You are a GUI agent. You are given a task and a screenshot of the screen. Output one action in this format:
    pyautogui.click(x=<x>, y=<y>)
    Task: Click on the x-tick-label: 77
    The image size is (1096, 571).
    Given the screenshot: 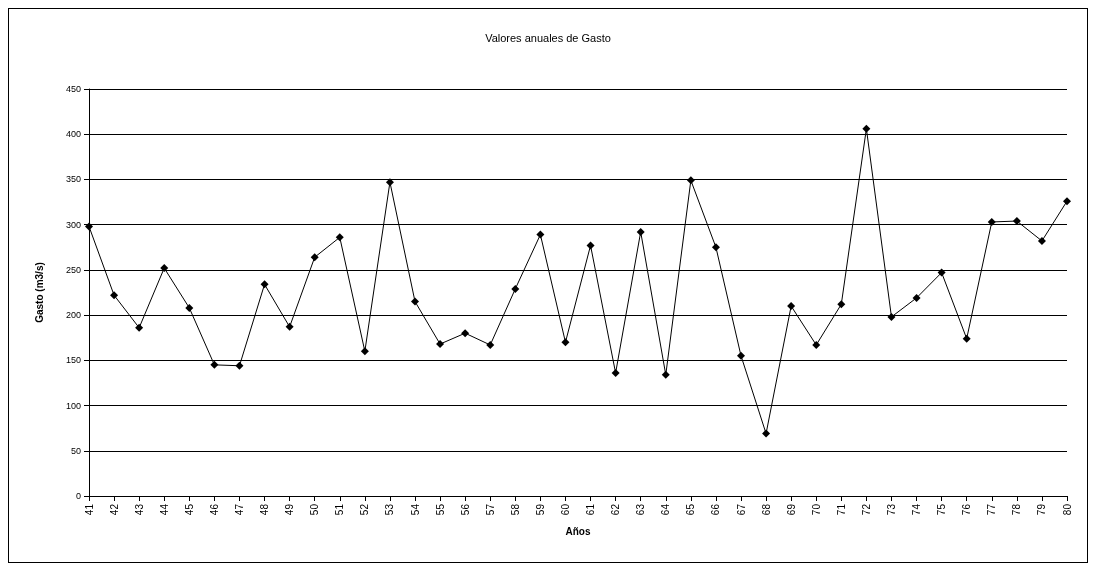 What is the action you would take?
    pyautogui.click(x=992, y=509)
    